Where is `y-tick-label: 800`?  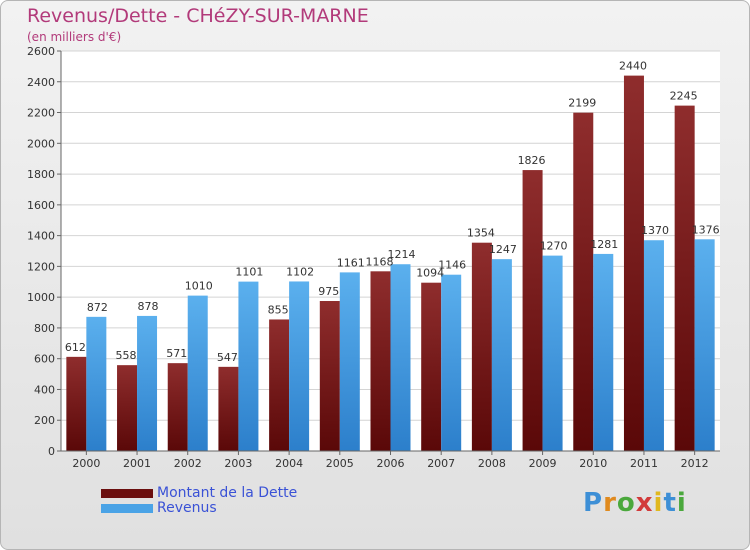
y-tick-label: 800 is located at coordinates (44, 328).